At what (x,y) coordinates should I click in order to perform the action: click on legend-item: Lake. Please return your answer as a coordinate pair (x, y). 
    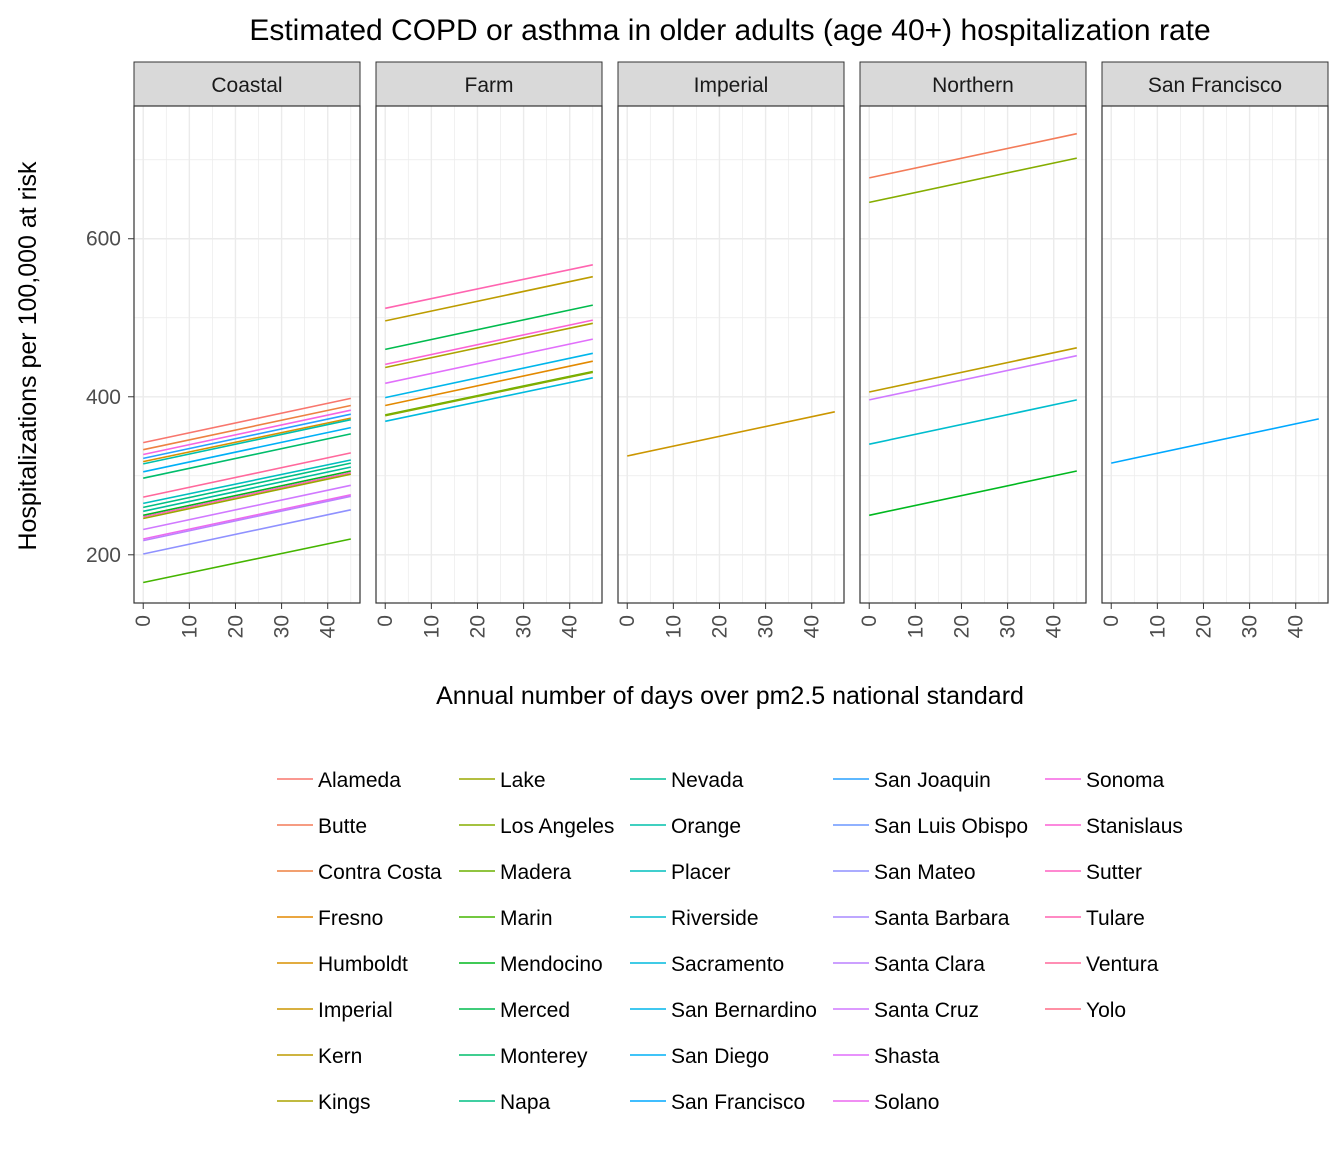
    Looking at the image, I should click on (502, 780).